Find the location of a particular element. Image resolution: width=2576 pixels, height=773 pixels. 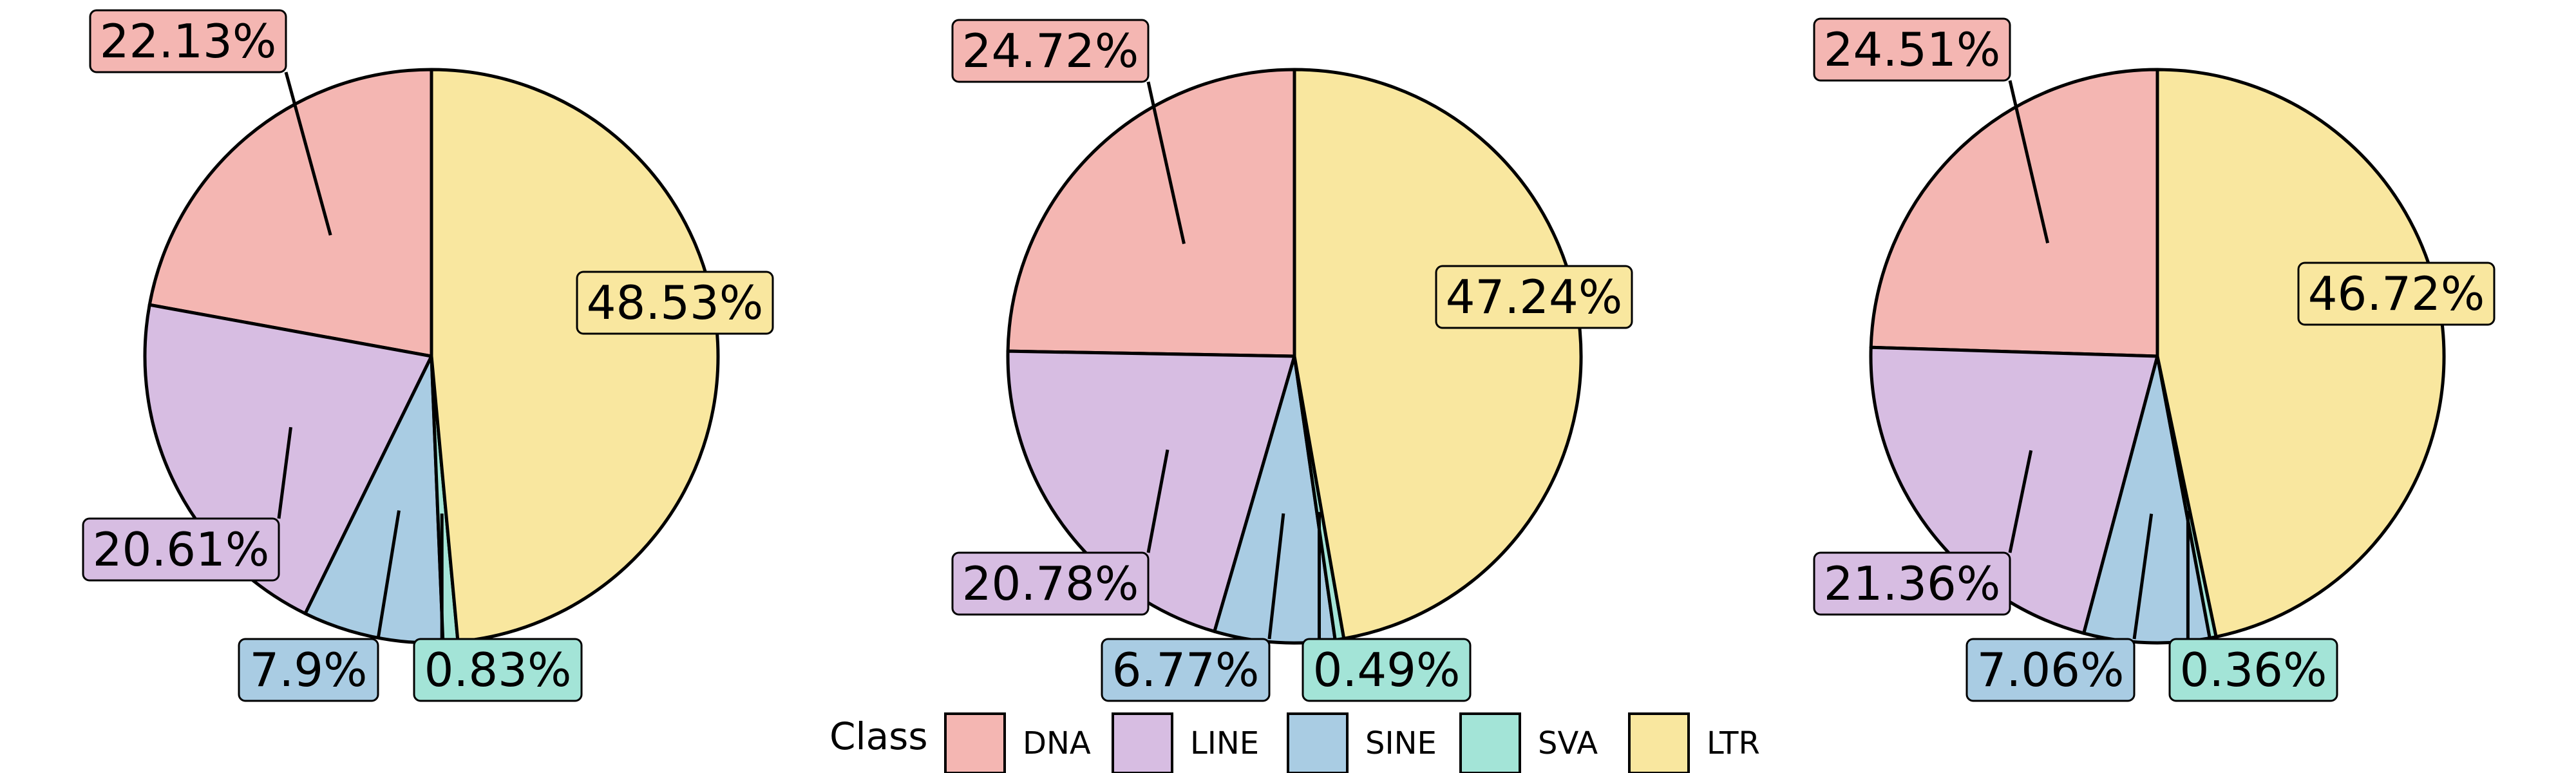

legend-label-dna: DNA is located at coordinates (1057, 743).